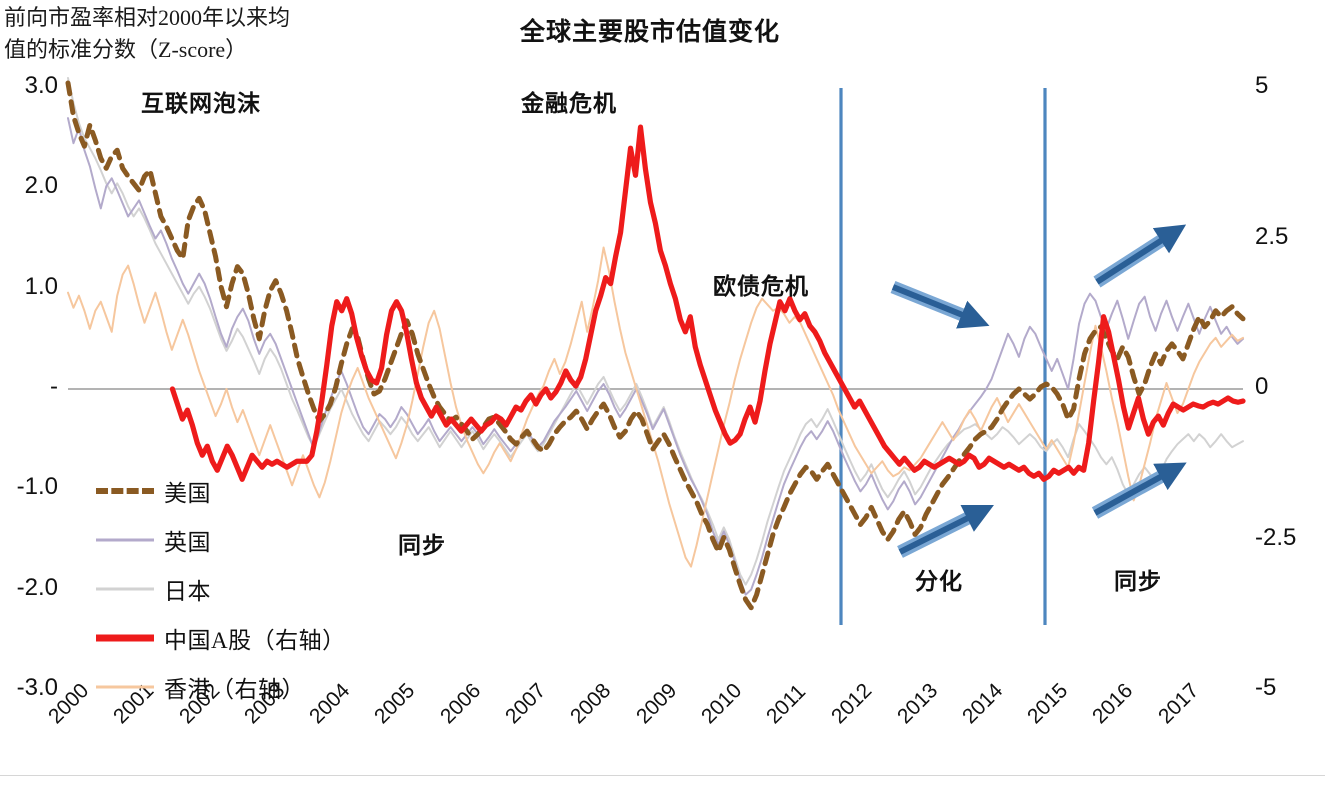 The width and height of the screenshot is (1325, 786). I want to click on left-axis-tick: -1.0, so click(37, 487).